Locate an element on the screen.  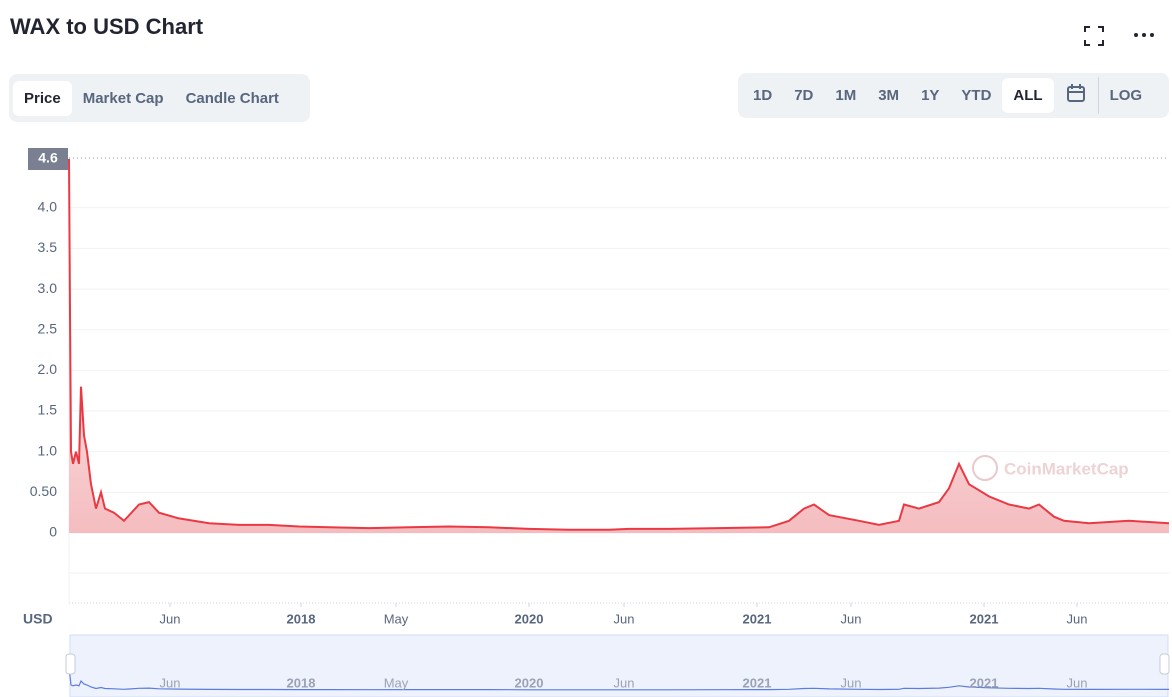
x-tick-label: 2018 is located at coordinates (301, 618).